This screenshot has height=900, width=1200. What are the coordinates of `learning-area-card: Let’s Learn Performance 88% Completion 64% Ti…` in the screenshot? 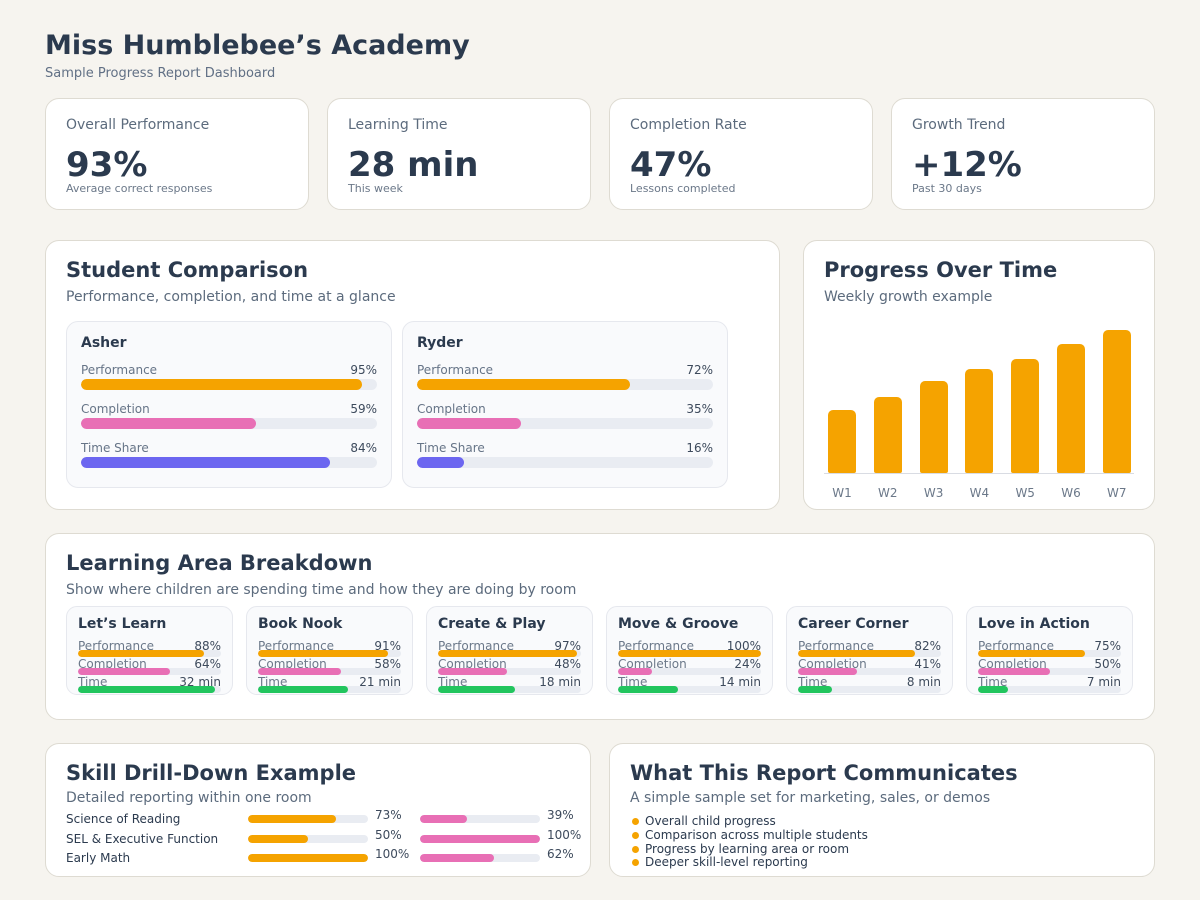 It's located at (149, 650).